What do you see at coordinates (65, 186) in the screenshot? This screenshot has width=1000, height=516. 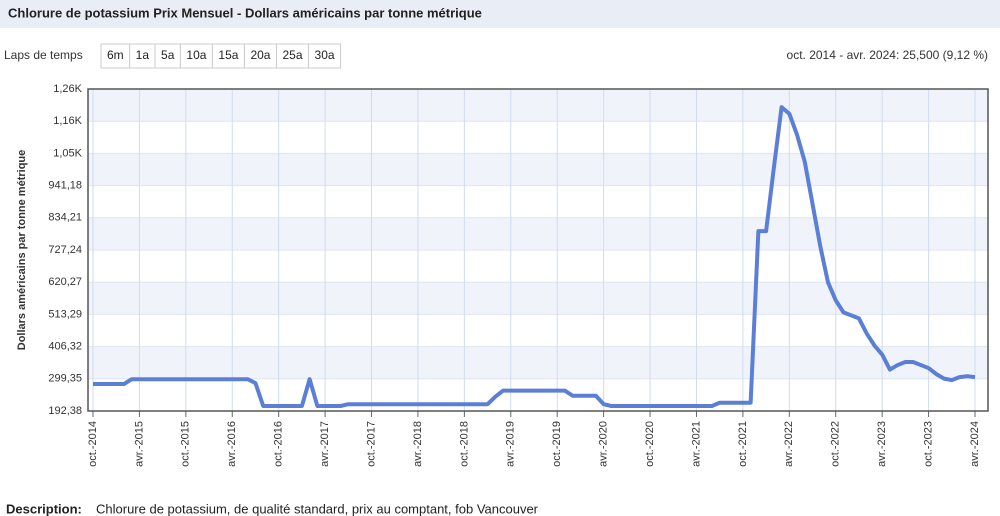 I see `y-tick-label: 941,18` at bounding box center [65, 186].